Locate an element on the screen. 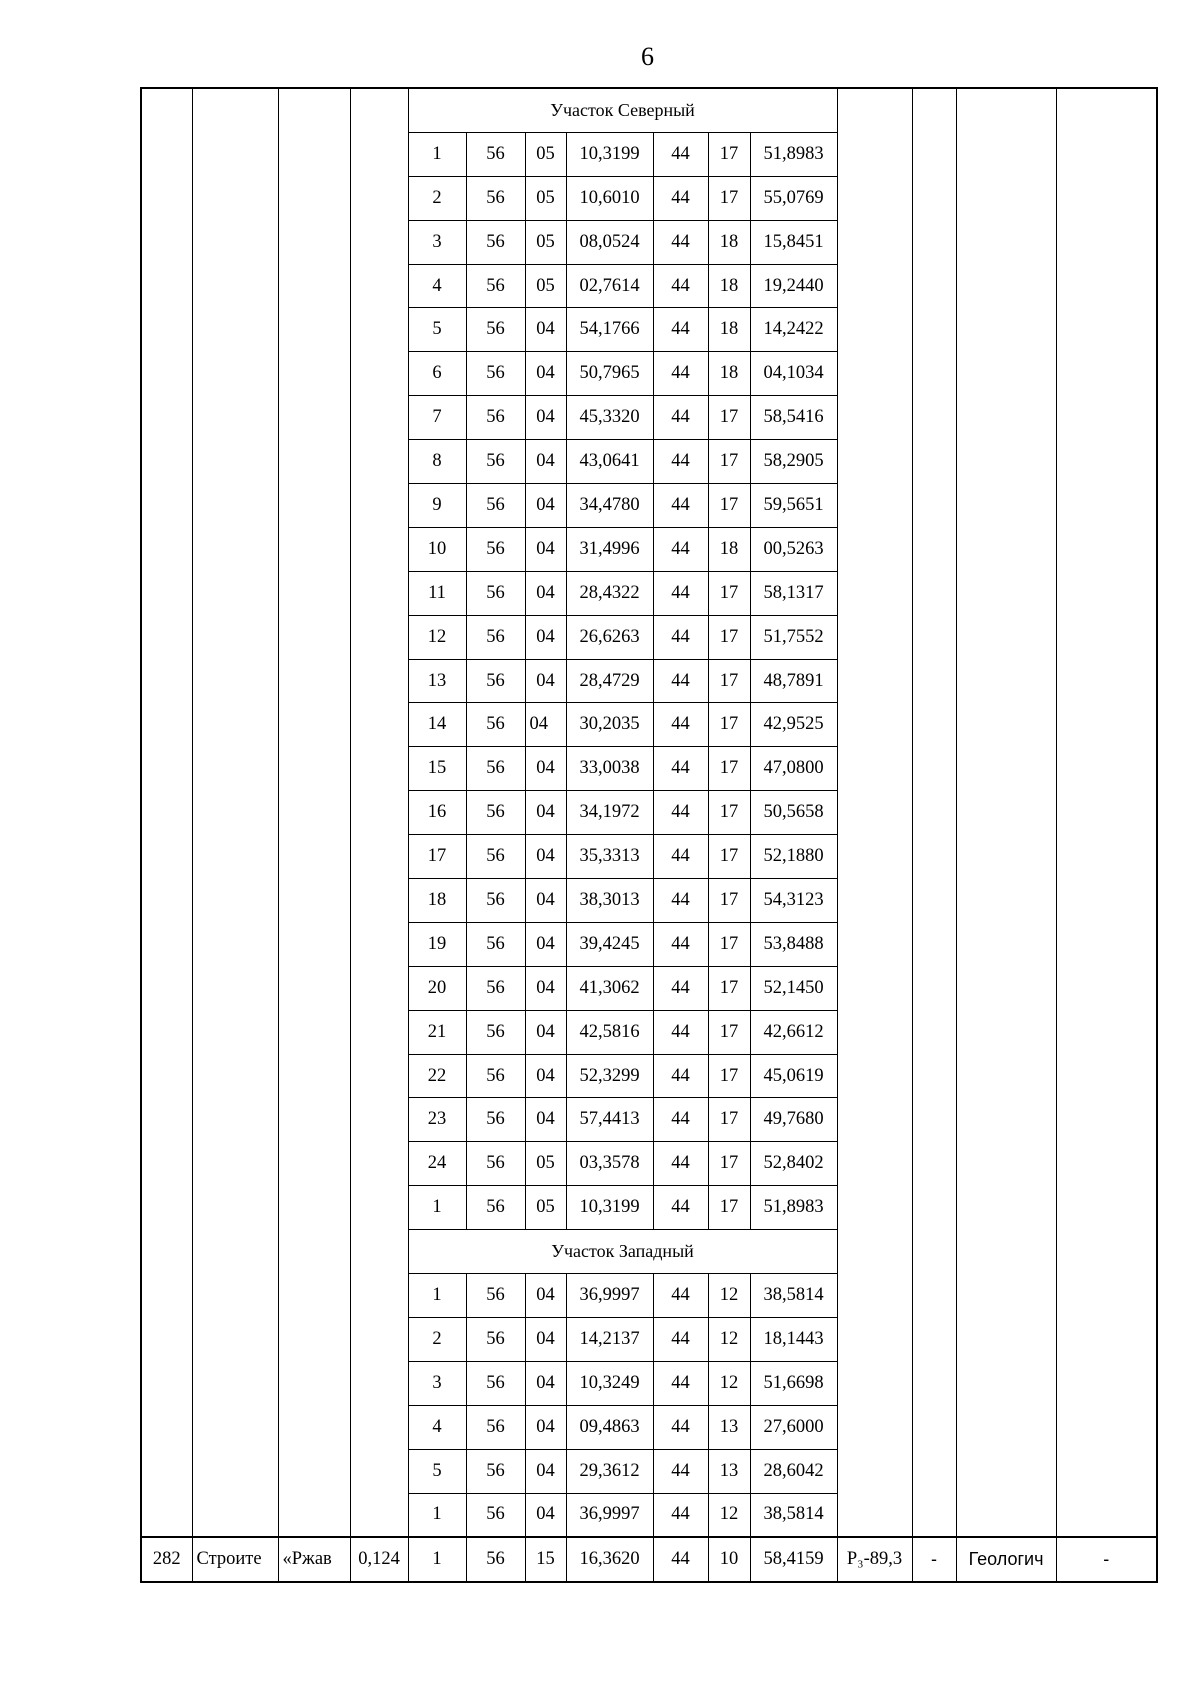 The width and height of the screenshot is (1200, 1697). table-cell: 47,0800 is located at coordinates (793, 769).